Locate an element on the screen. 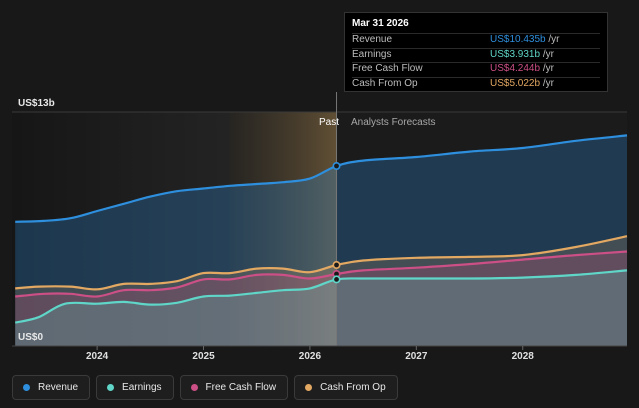  free-cash-flow-dot-icon is located at coordinates (194, 387).